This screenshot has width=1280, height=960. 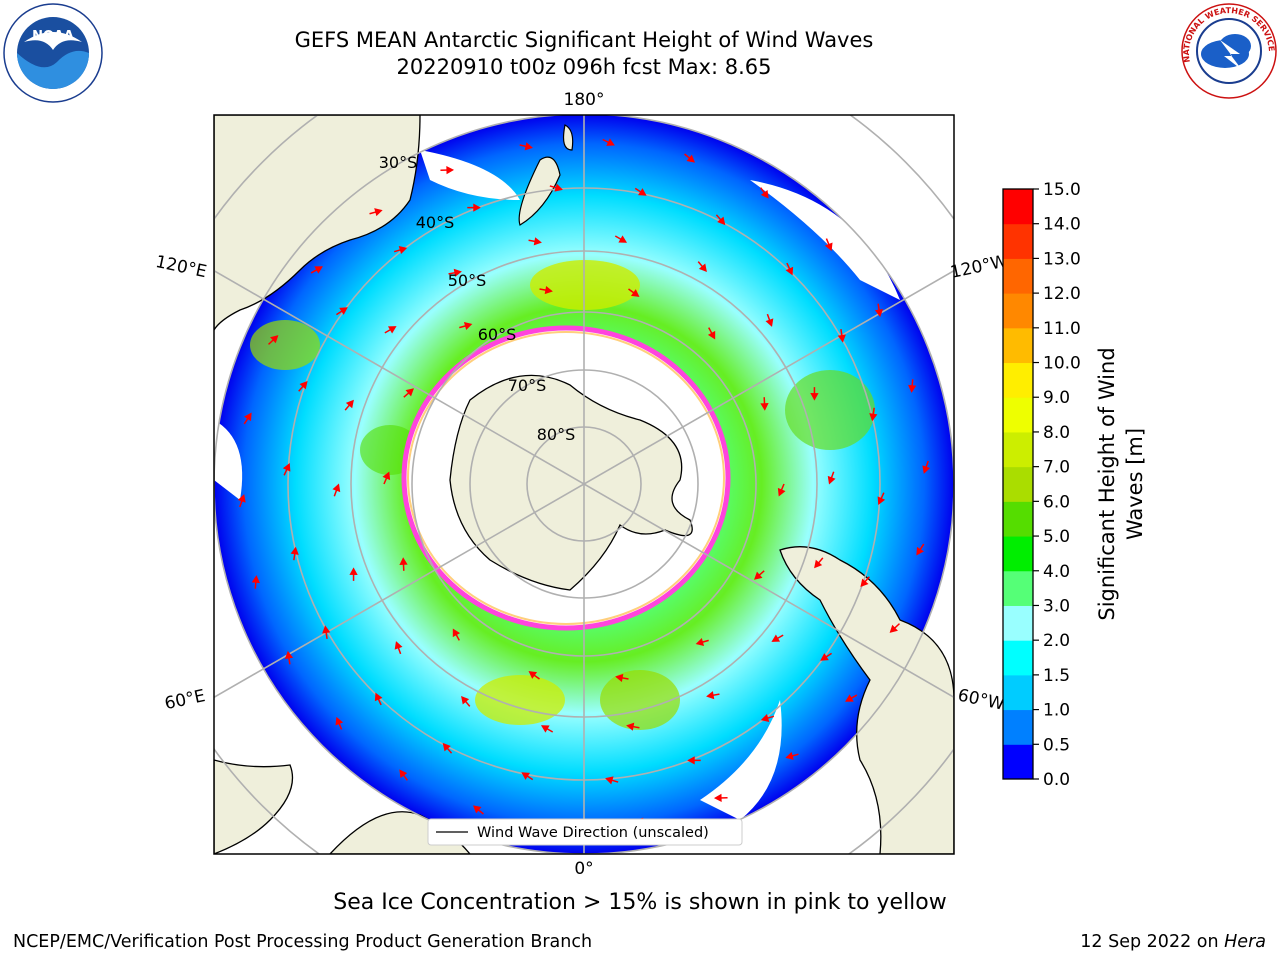 I want to click on footer-date: 12 Sep 2022 on Hera, so click(x=1173, y=942).